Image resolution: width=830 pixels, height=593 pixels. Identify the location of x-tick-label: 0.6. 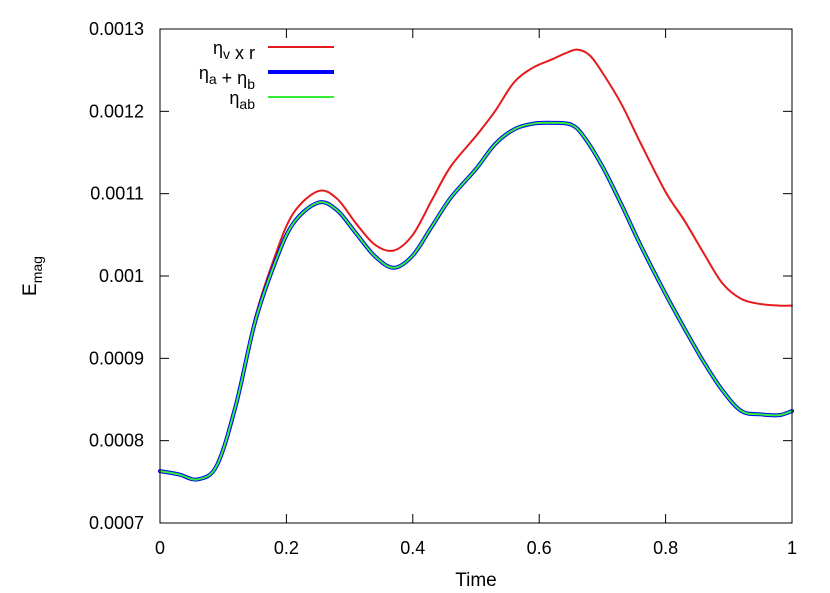
(539, 548).